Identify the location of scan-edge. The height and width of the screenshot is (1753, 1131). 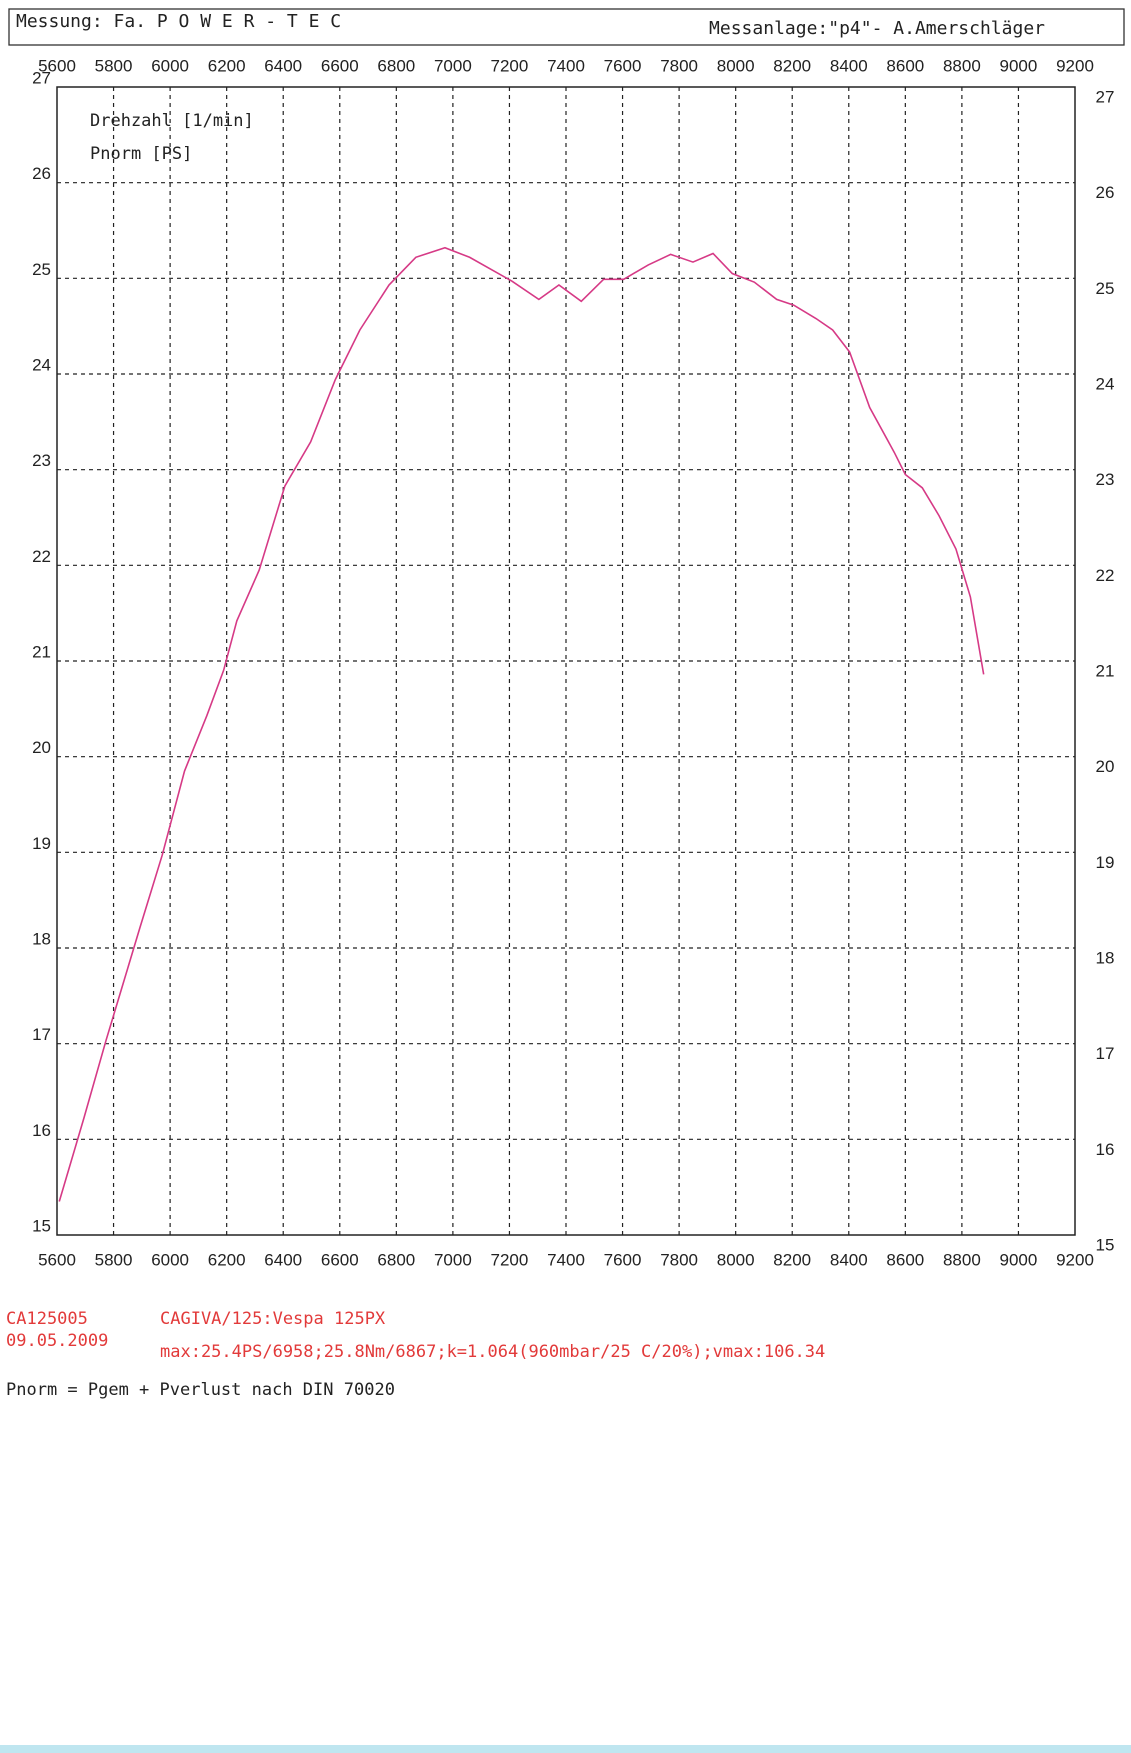
(565, 1749).